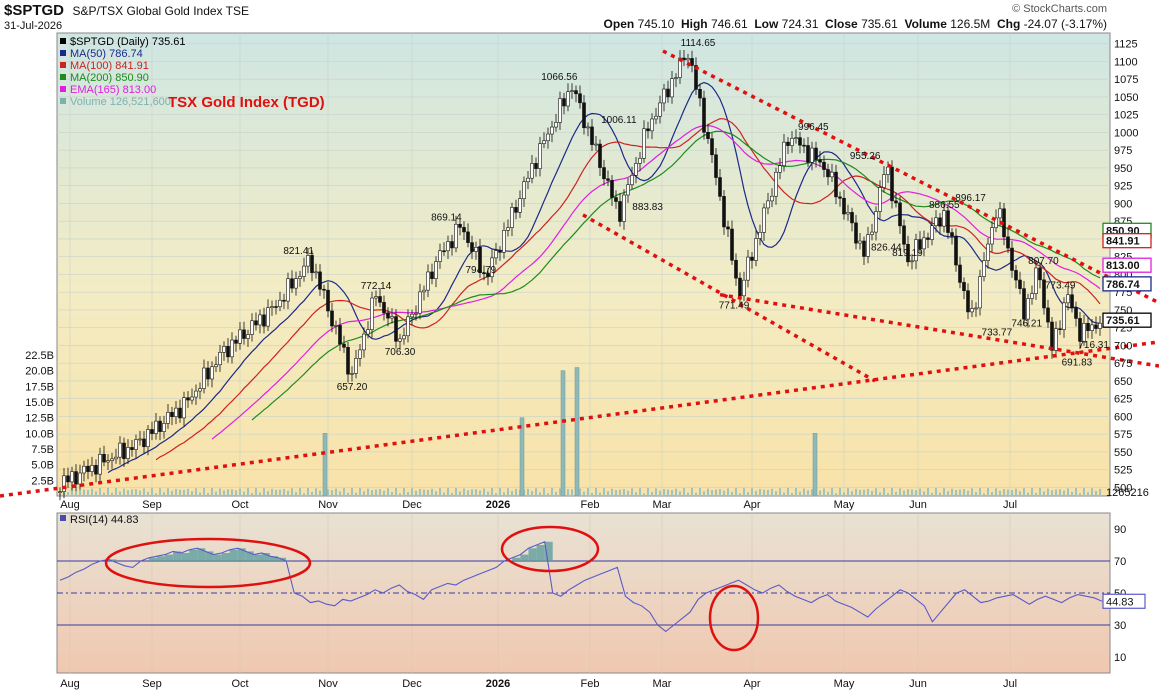 The height and width of the screenshot is (692, 1159). I want to click on rsi-x-tick-label: 2026, so click(498, 684).